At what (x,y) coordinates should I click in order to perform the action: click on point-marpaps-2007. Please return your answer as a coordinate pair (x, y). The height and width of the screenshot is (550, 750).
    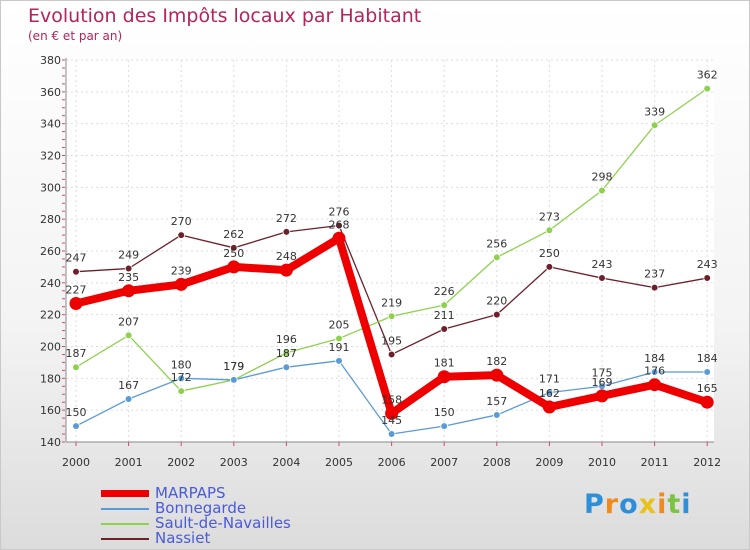
    Looking at the image, I should click on (444, 377).